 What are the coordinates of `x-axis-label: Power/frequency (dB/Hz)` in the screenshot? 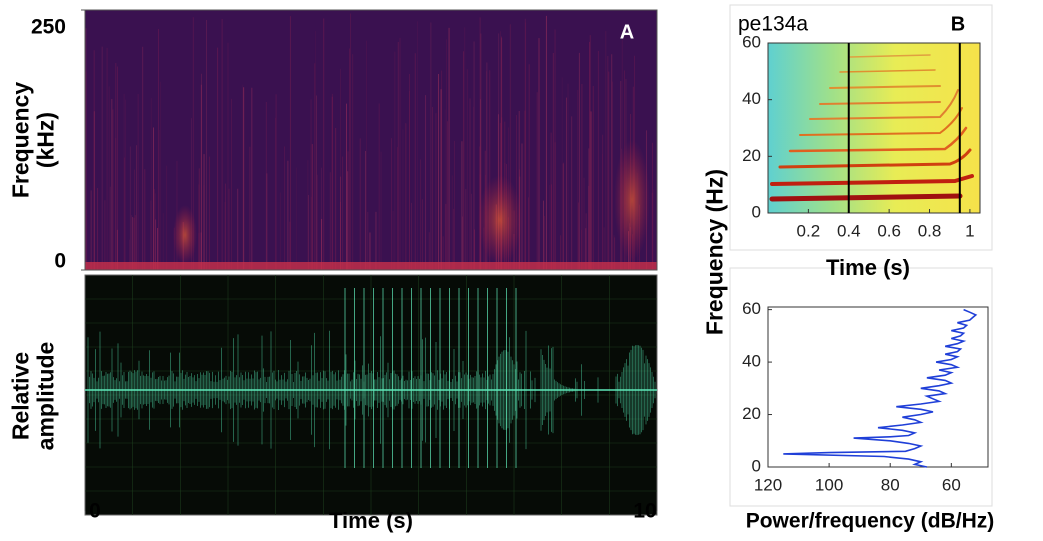 It's located at (870, 521).